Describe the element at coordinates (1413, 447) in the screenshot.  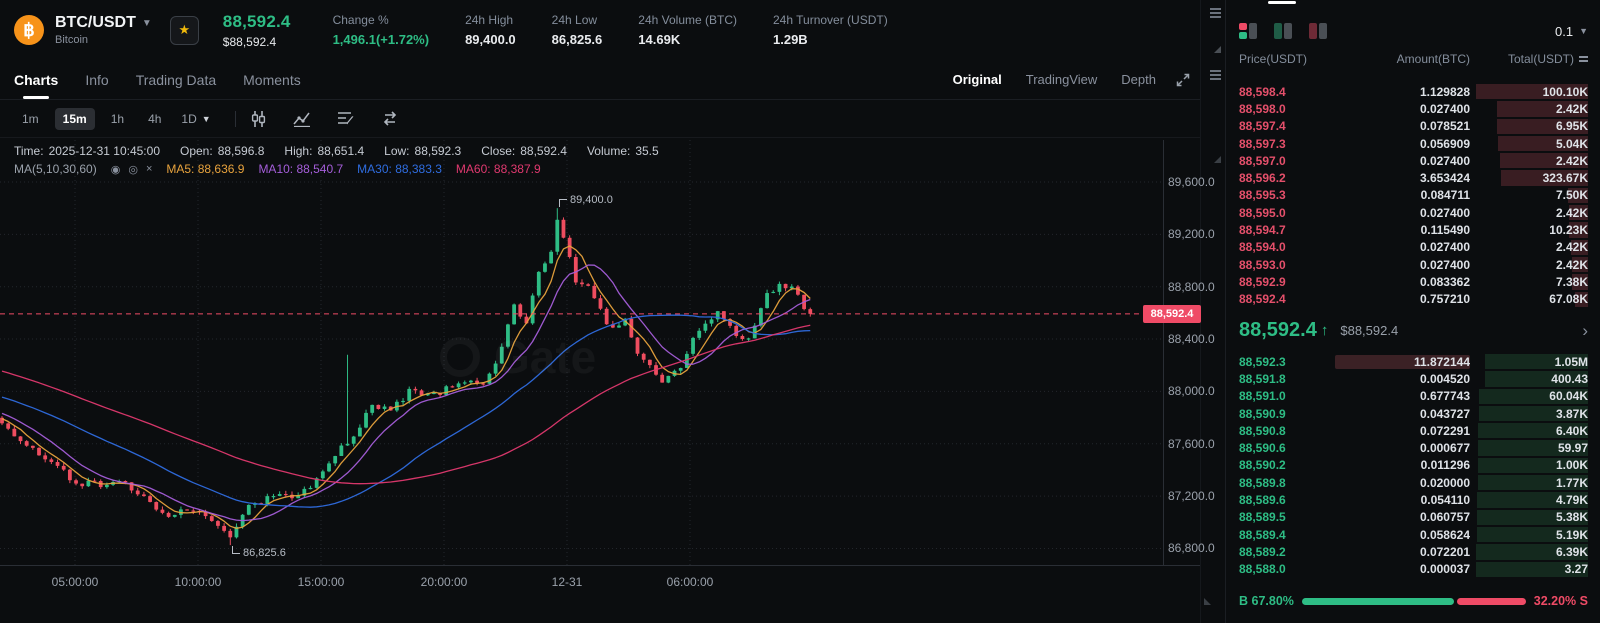
I see `bid-row: 88,590.6 0.000677 59.97` at that location.